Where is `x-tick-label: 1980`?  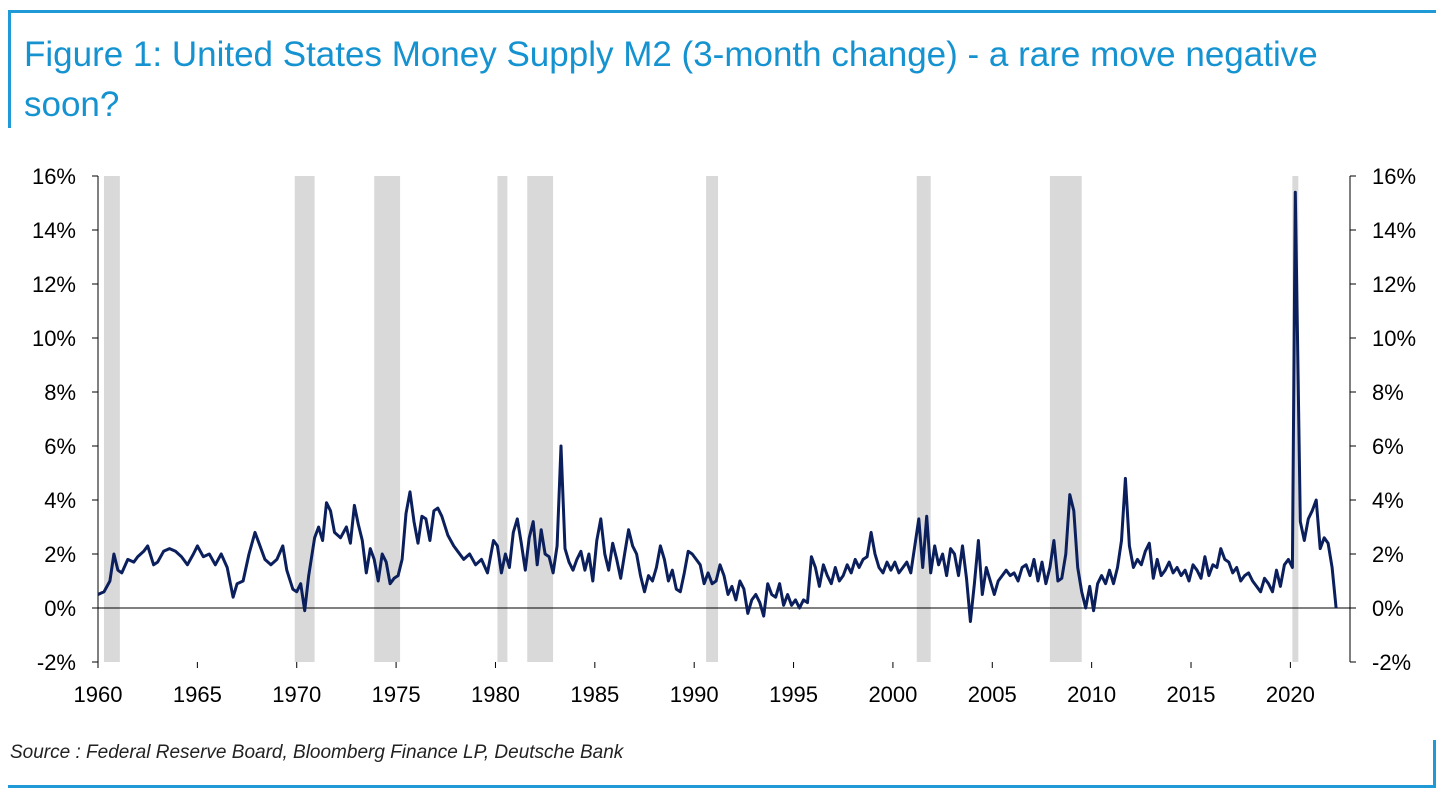
x-tick-label: 1980 is located at coordinates (495, 694).